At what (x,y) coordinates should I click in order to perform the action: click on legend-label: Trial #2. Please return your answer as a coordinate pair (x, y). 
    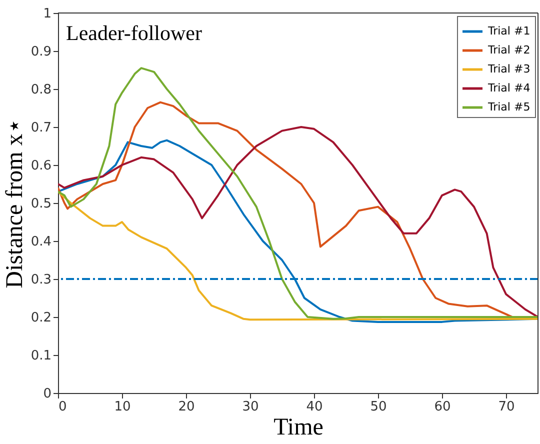
    Looking at the image, I should click on (508, 50).